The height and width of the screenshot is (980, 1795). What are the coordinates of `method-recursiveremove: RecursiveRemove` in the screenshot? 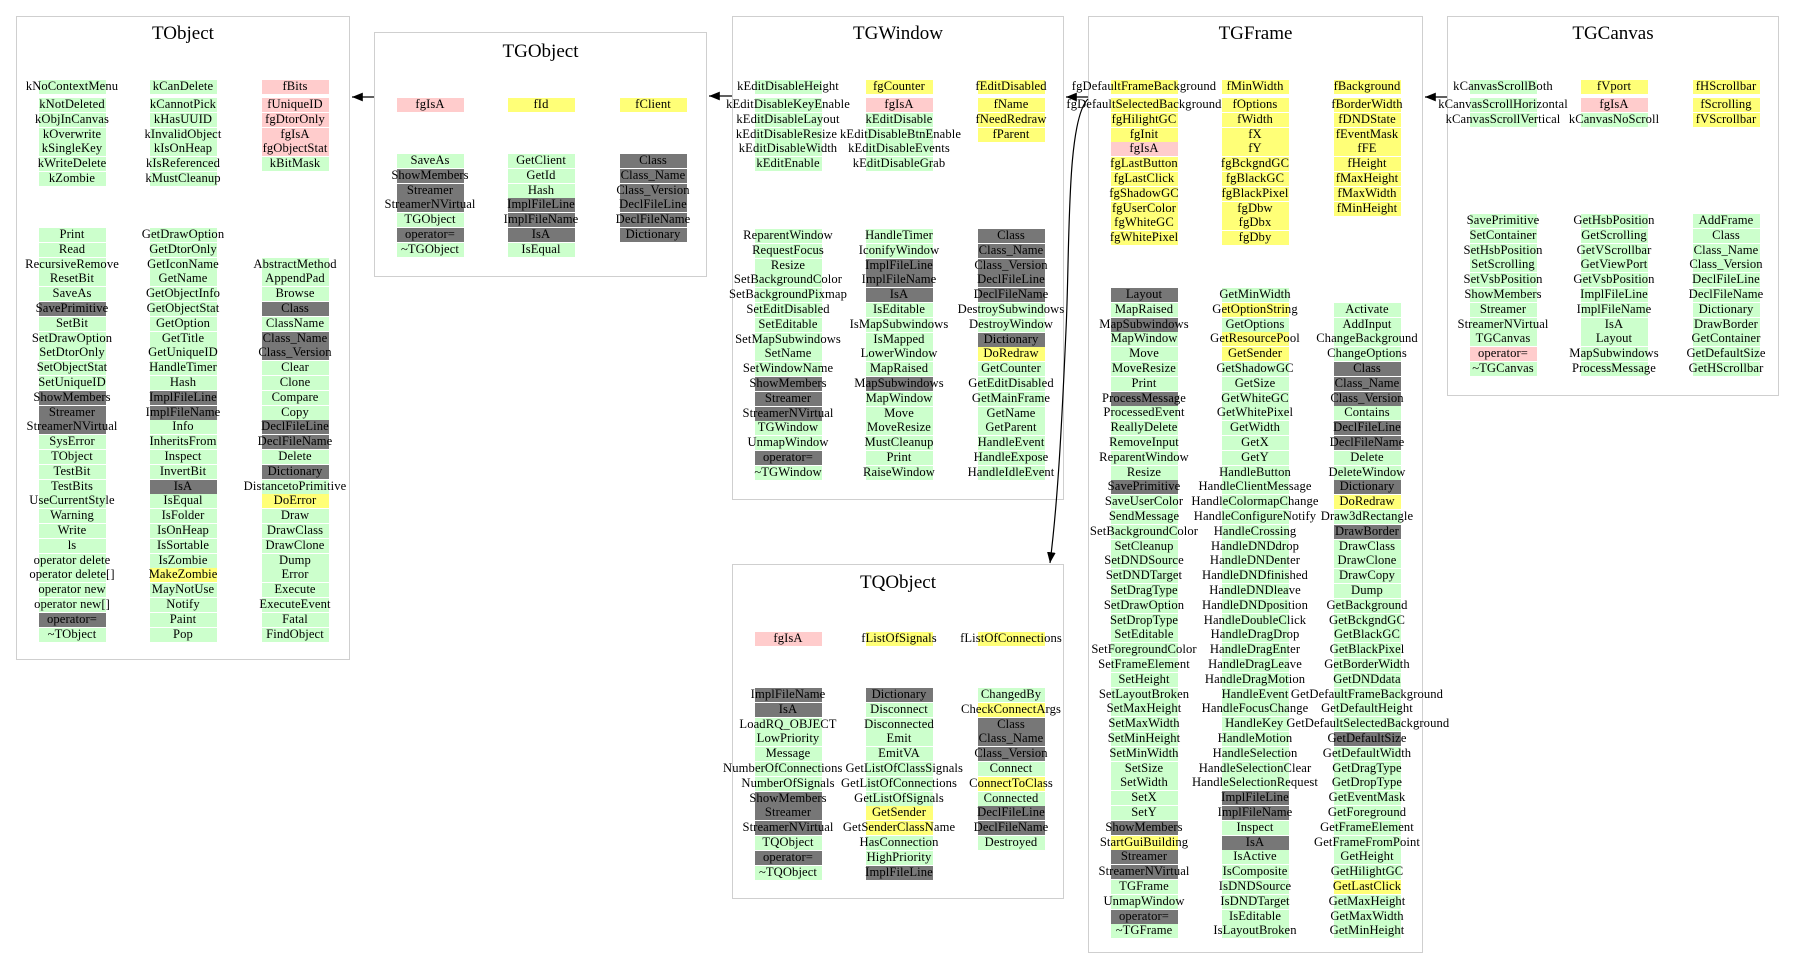 It's located at (72, 264).